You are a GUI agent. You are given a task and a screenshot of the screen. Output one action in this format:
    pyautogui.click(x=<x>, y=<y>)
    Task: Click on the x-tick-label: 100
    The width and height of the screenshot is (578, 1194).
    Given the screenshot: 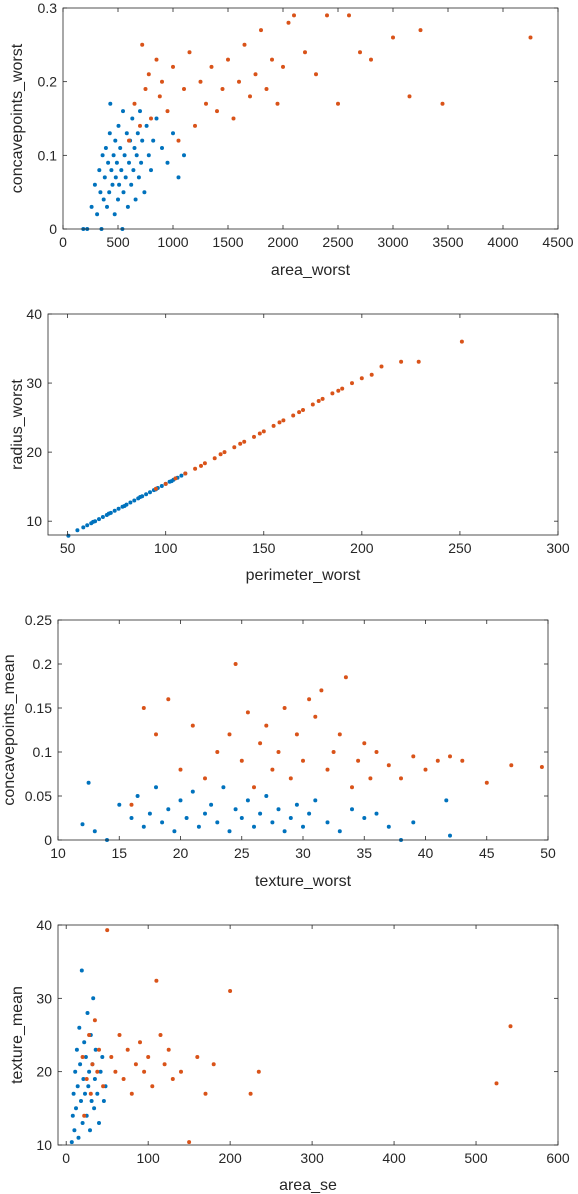 What is the action you would take?
    pyautogui.click(x=148, y=1158)
    